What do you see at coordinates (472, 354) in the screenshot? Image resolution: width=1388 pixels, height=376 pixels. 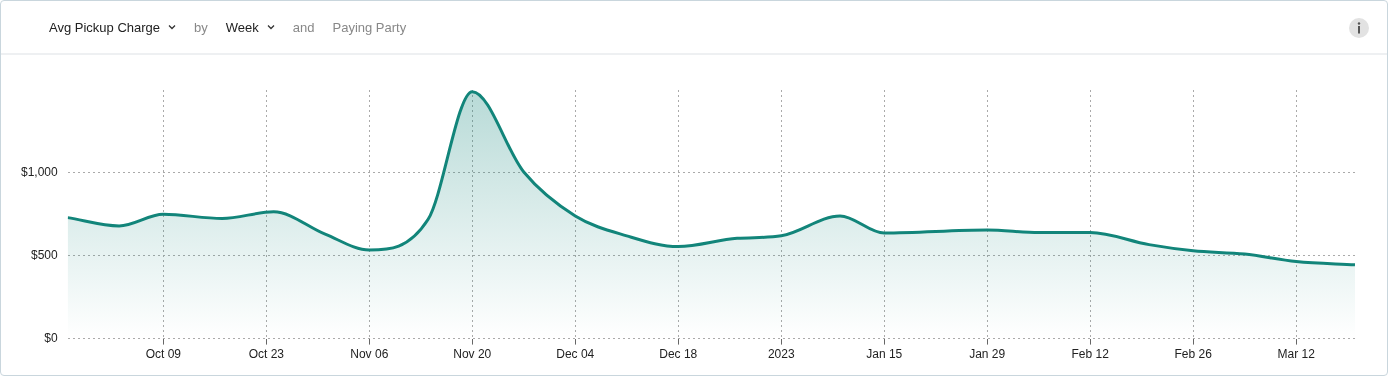 I see `x-tick-label: Nov 20` at bounding box center [472, 354].